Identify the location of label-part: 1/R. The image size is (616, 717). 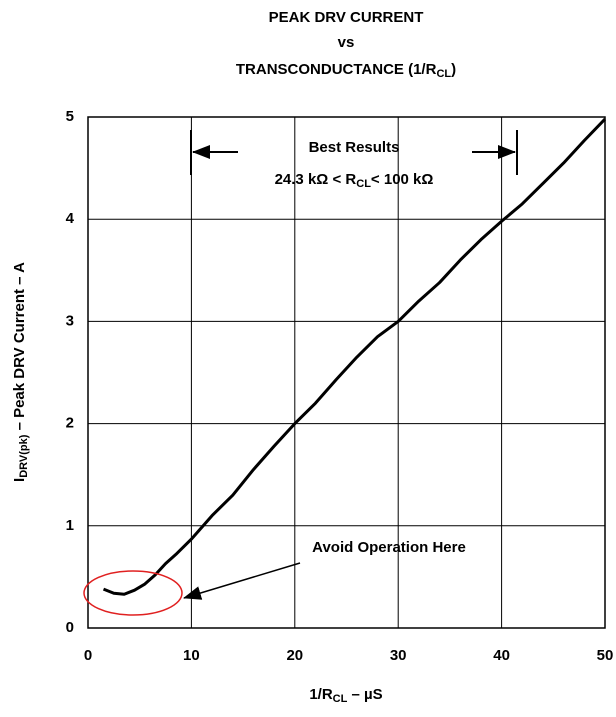
(321, 694).